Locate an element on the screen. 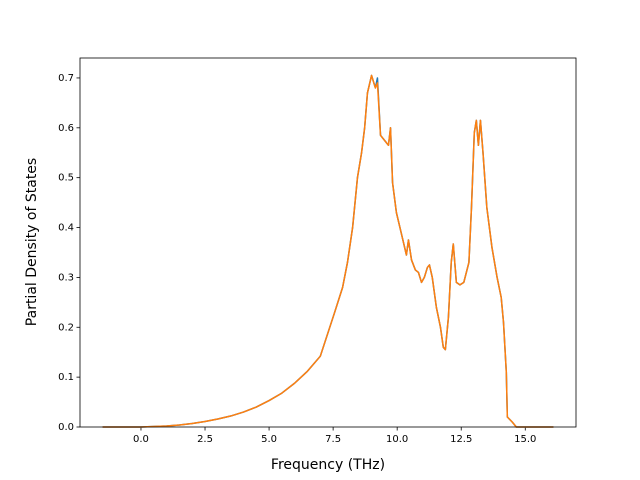 The height and width of the screenshot is (480, 640). x-tick-label: 7.5 is located at coordinates (333, 439).